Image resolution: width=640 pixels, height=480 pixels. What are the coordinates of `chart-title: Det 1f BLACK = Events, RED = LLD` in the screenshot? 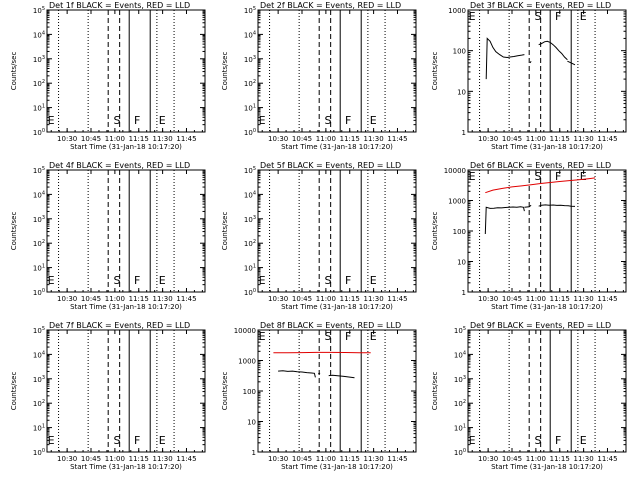 It's located at (119, 5).